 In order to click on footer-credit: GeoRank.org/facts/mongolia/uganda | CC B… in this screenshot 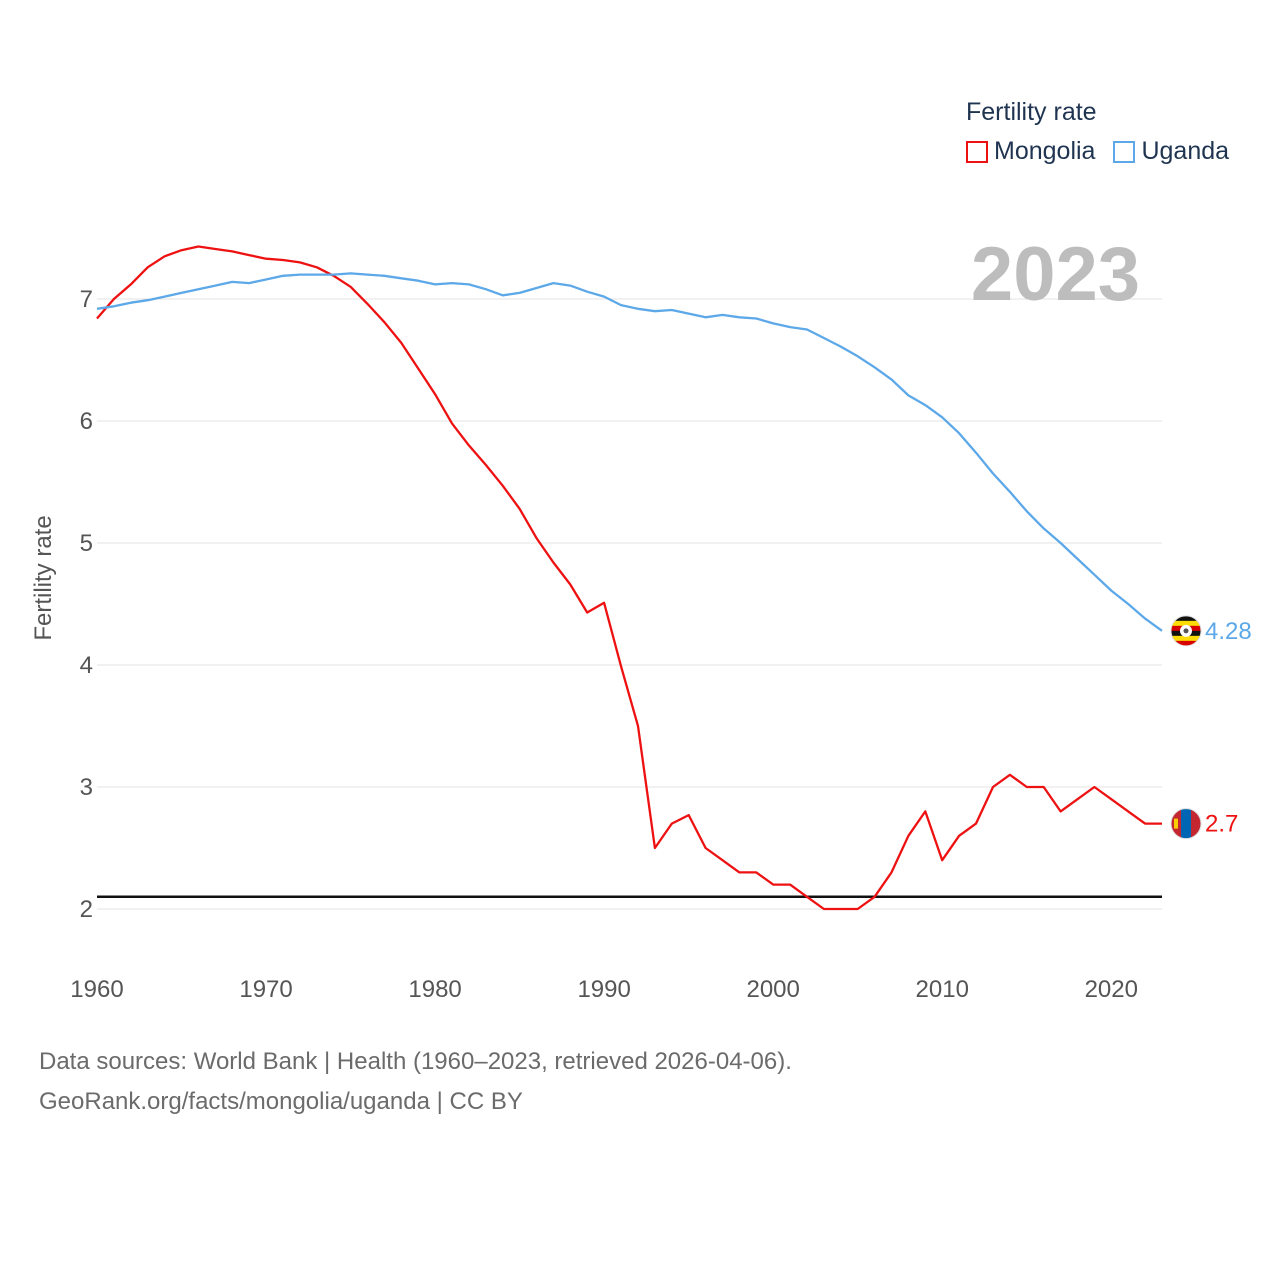, I will do `click(281, 1101)`.